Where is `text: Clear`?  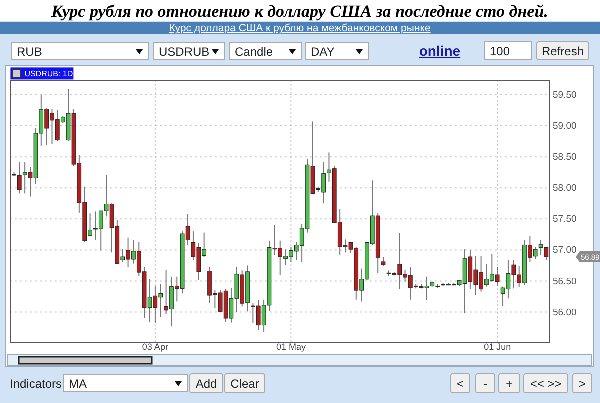 text: Clear is located at coordinates (245, 384).